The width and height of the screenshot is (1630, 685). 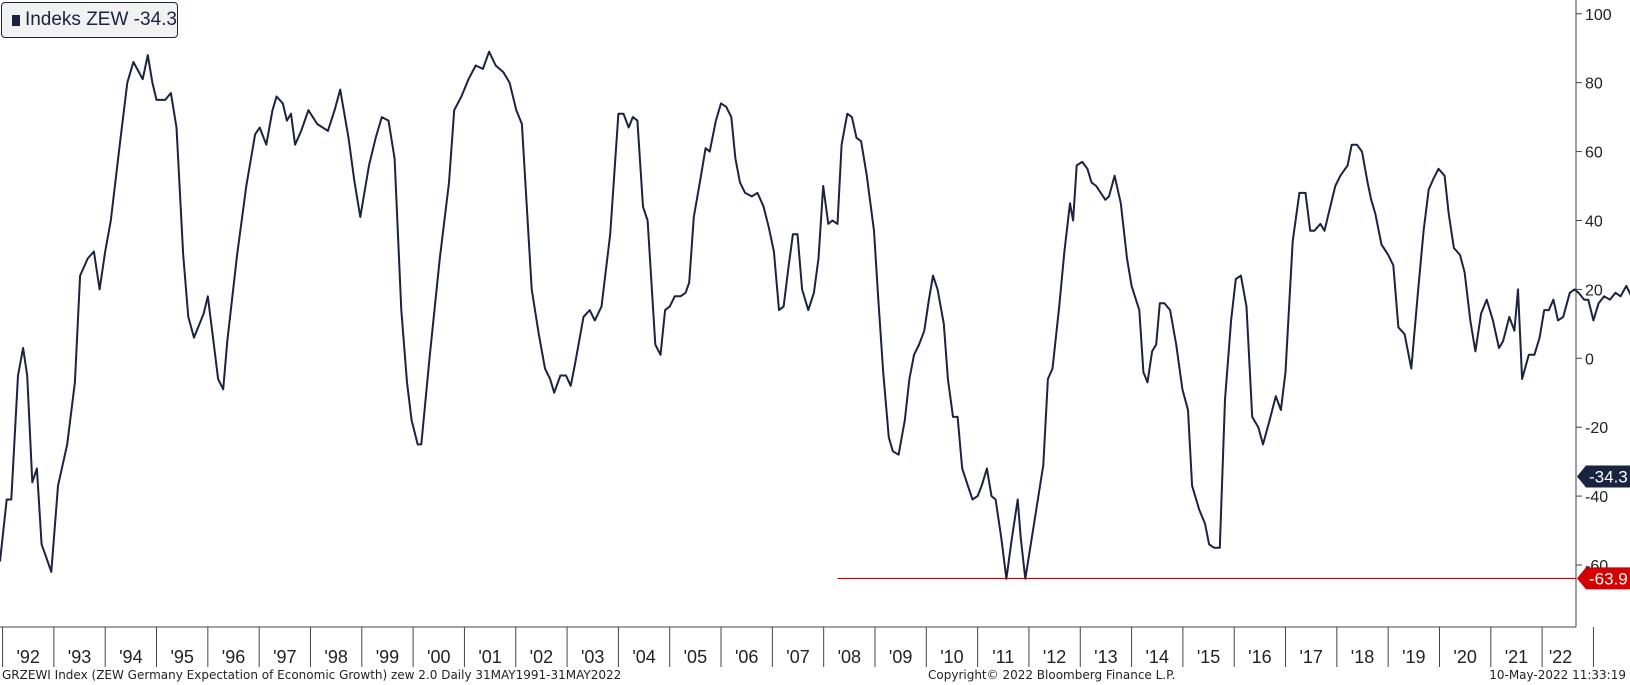 I want to click on x-tick-label: '99, so click(x=387, y=657).